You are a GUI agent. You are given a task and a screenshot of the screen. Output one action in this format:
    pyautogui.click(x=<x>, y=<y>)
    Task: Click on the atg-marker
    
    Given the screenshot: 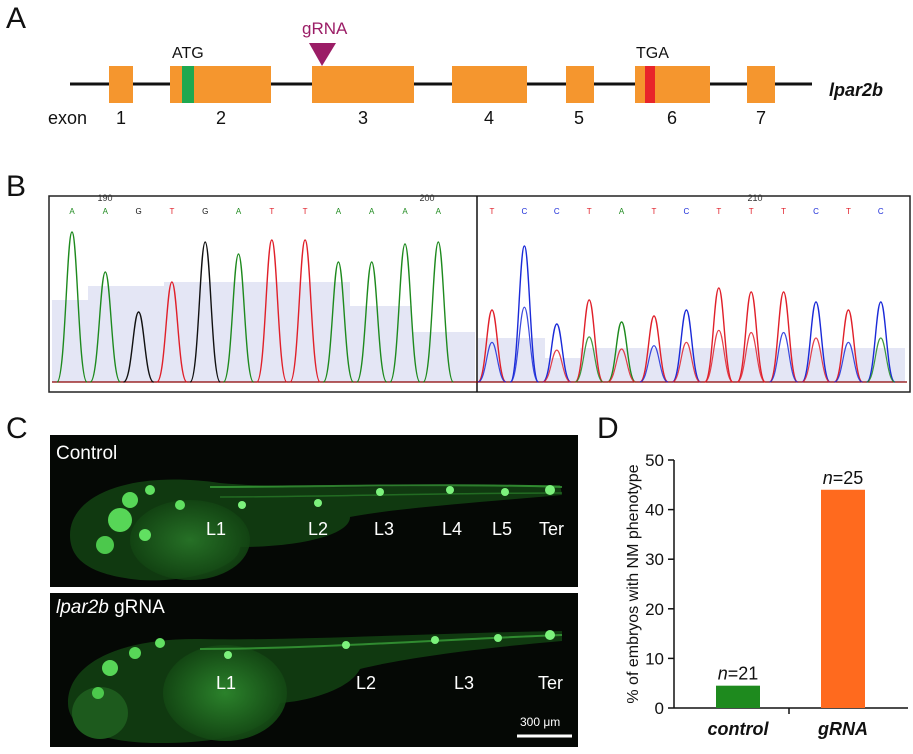 What is the action you would take?
    pyautogui.click(x=188, y=84)
    